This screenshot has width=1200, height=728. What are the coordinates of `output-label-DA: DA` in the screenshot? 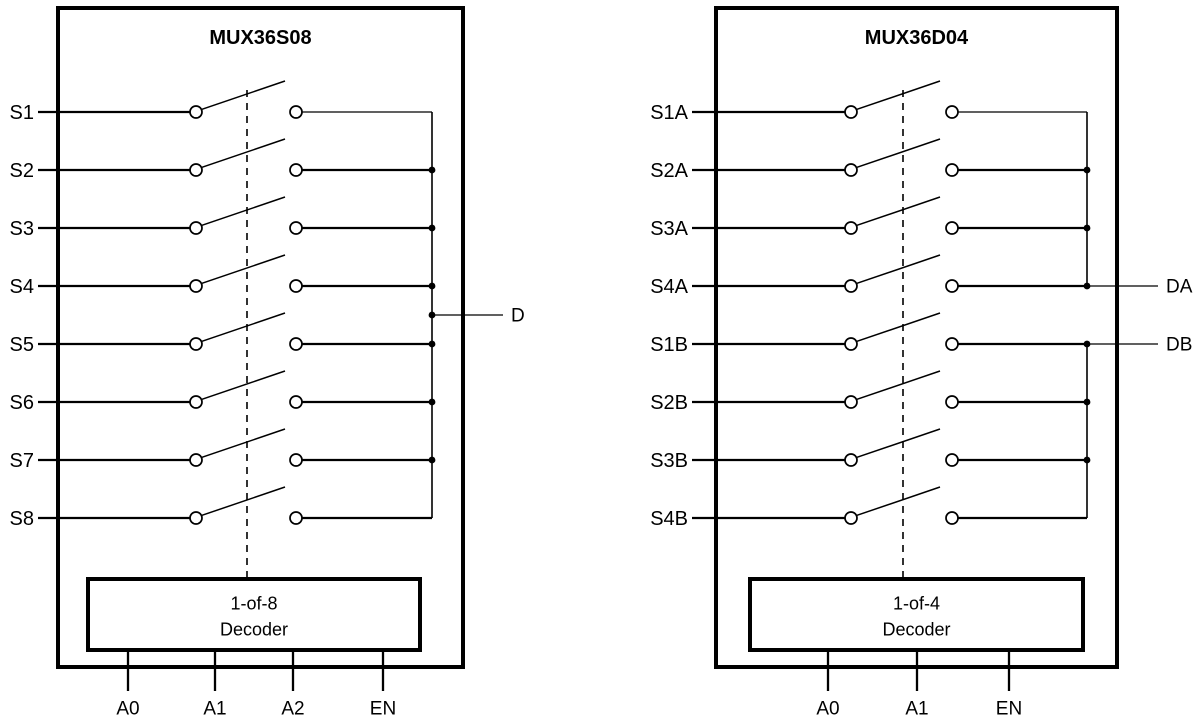 It's located at (1179, 287).